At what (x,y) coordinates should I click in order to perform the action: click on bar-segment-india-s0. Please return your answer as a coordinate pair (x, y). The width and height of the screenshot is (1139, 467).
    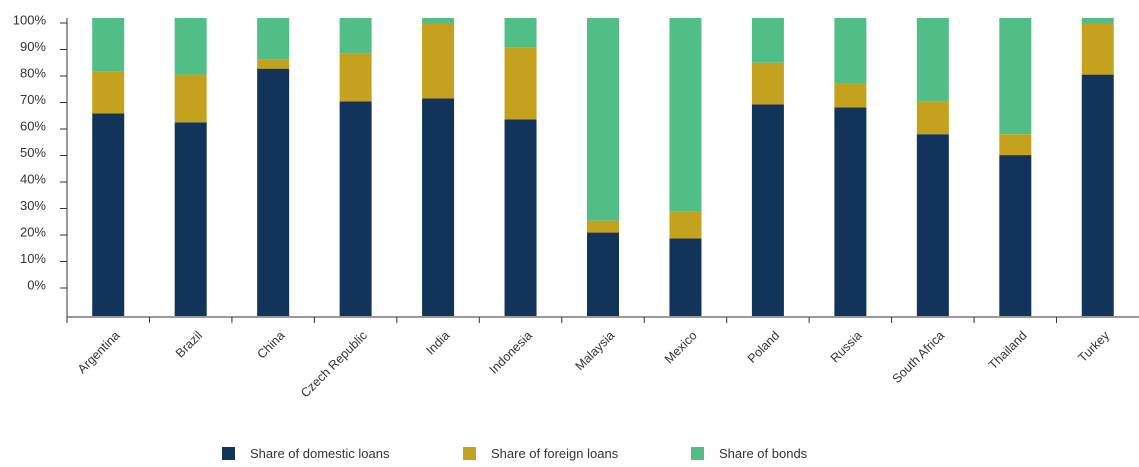
    Looking at the image, I should click on (438, 207).